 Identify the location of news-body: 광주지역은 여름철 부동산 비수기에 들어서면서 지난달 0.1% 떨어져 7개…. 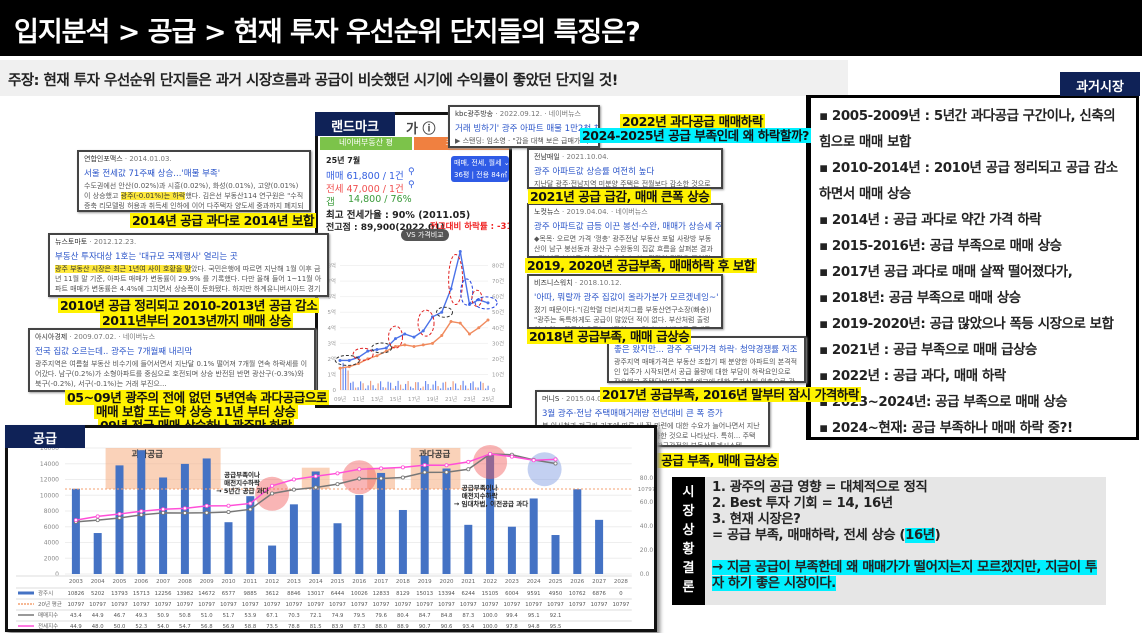
(171, 374).